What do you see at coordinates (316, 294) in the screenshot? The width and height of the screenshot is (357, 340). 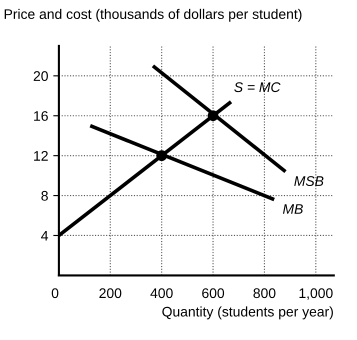 I see `x-tick-label: 1,000` at bounding box center [316, 294].